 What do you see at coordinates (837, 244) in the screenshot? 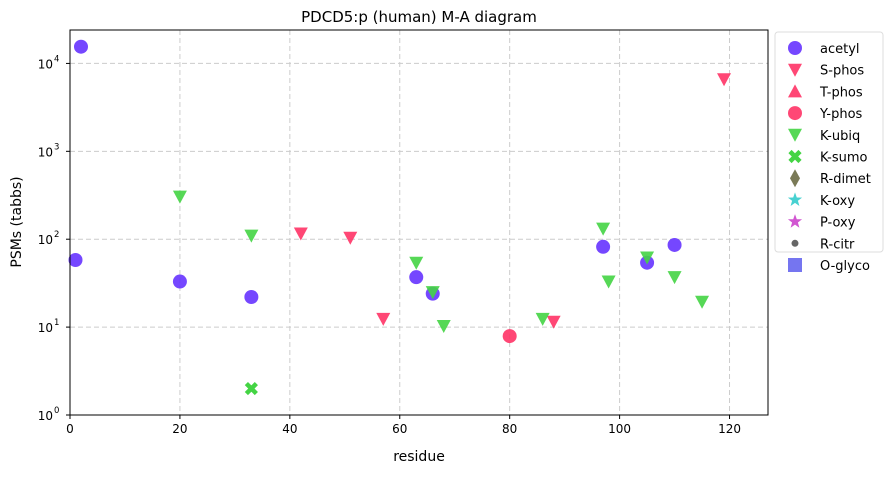
I see `legend-label: R-citr` at bounding box center [837, 244].